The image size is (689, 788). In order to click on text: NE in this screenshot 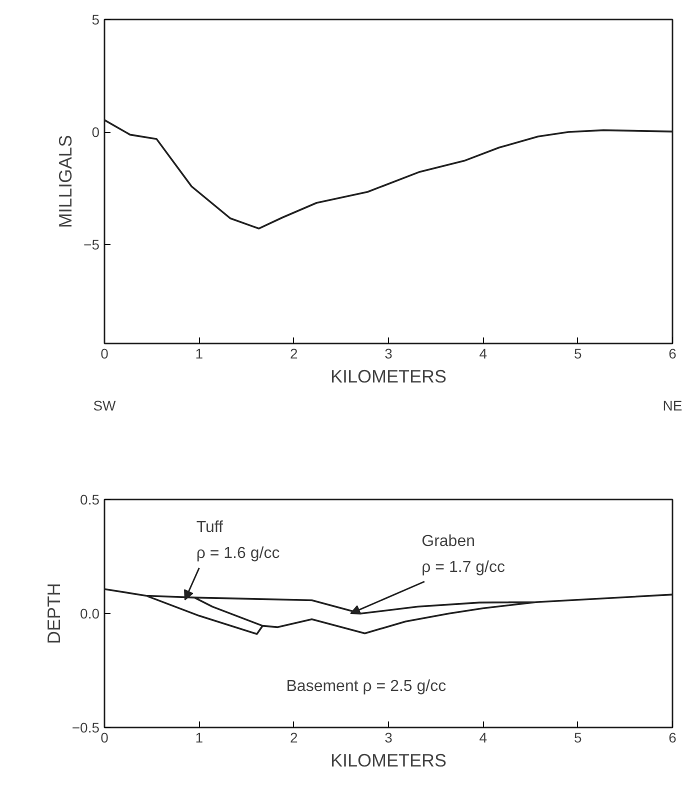, I will do `click(672, 406)`.